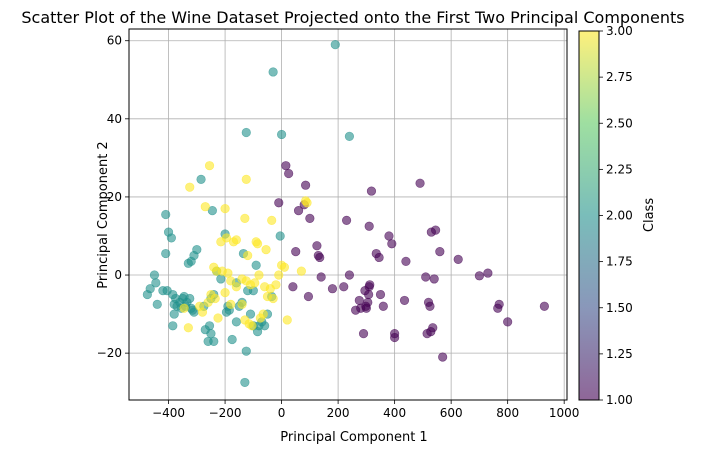 The width and height of the screenshot is (708, 455). What do you see at coordinates (619, 308) in the screenshot?
I see `colorbar-tick-label: 1.50` at bounding box center [619, 308].